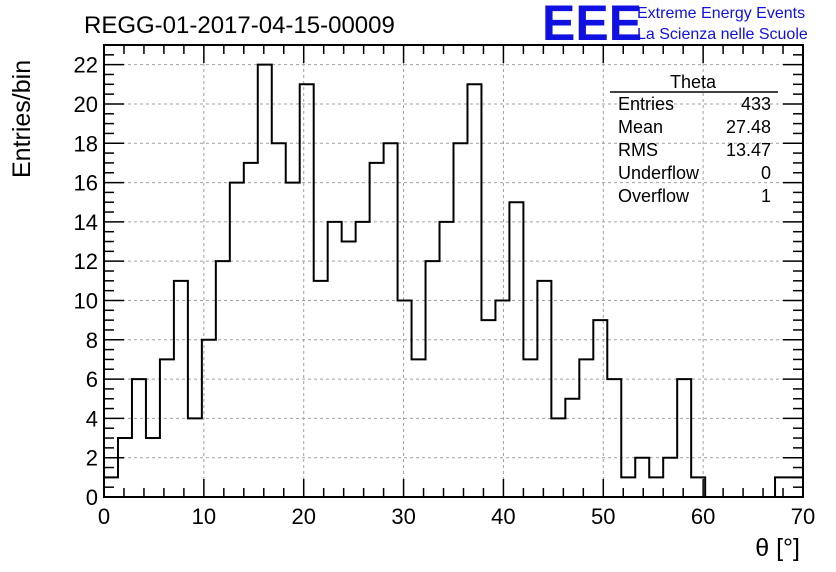 This screenshot has height=572, width=836. Describe the element at coordinates (86, 183) in the screenshot. I see `y-tick-label: 16` at that location.